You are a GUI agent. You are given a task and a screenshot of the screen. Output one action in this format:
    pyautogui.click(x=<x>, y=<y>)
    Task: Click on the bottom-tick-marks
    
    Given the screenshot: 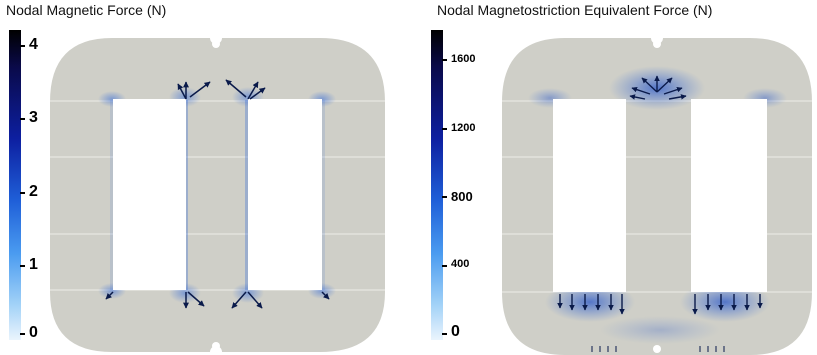 What is the action you would take?
    pyautogui.click(x=658, y=349)
    